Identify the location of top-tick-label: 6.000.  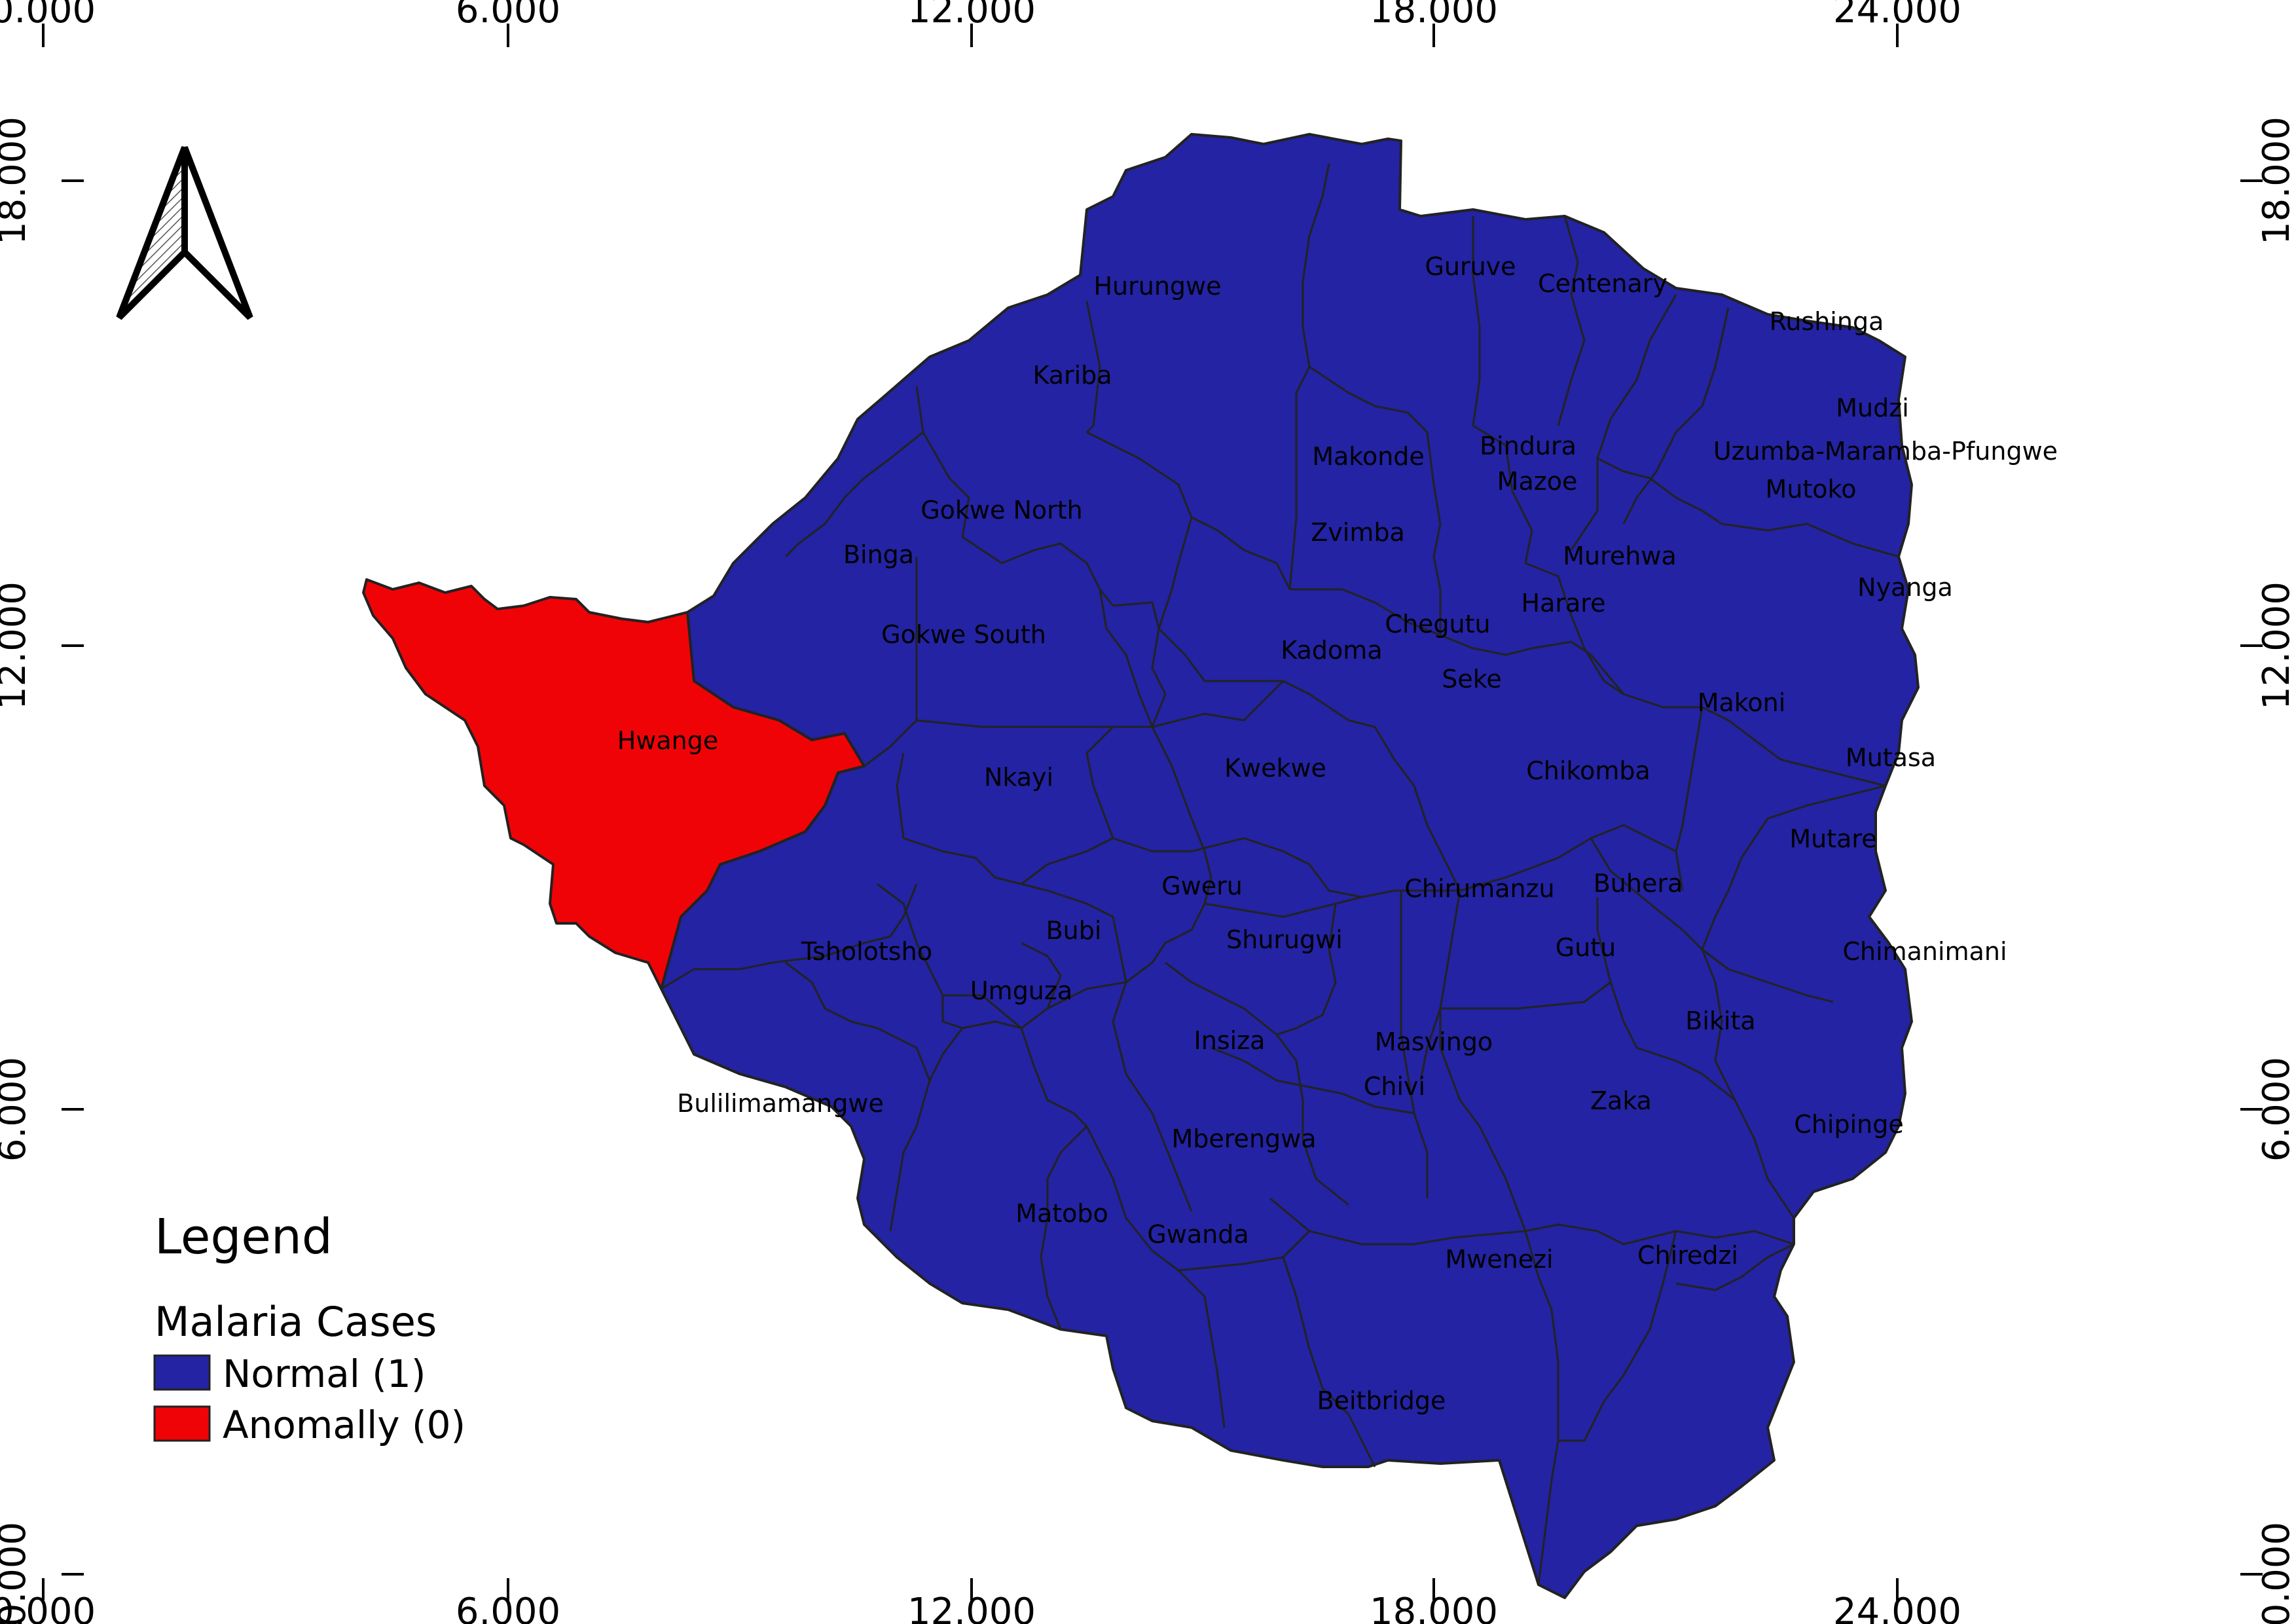
(508, 15).